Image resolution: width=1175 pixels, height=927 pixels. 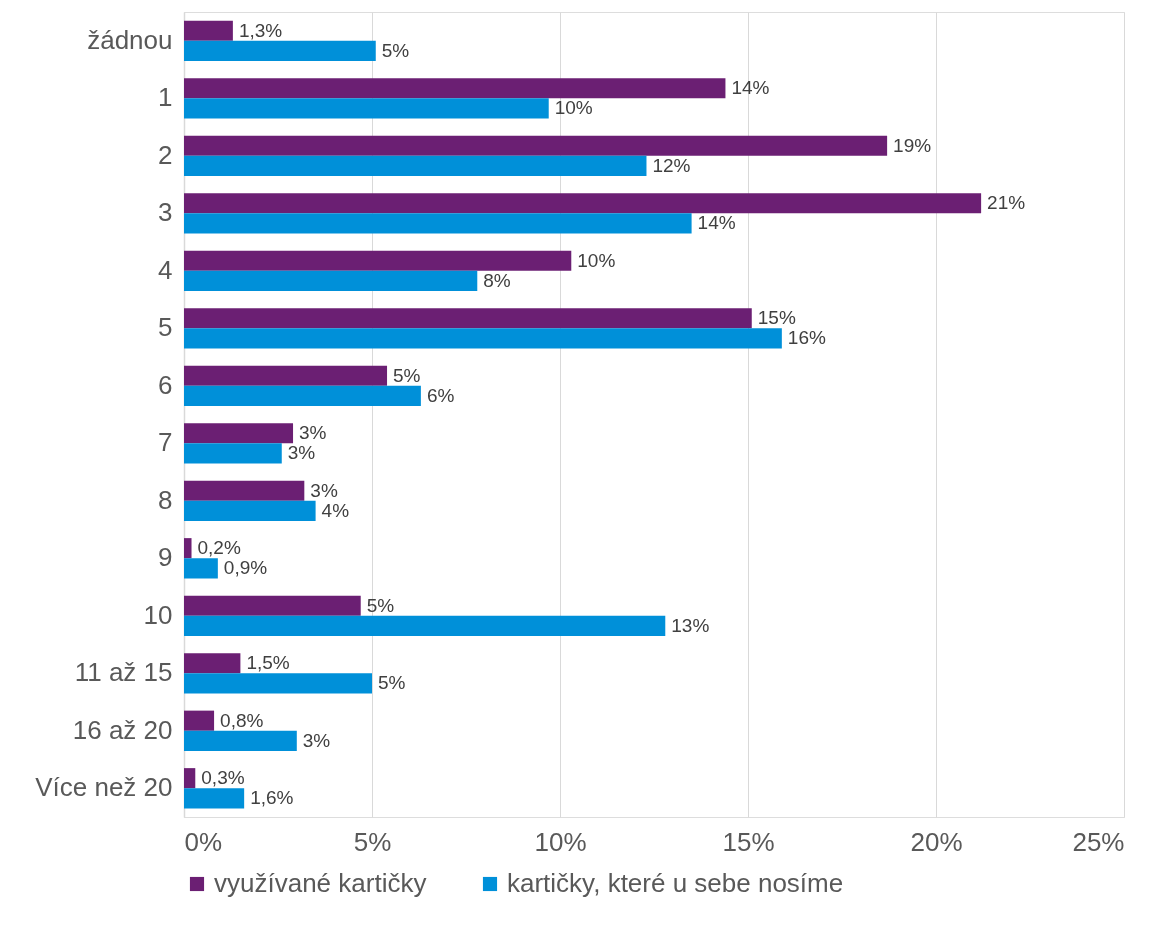 What do you see at coordinates (776, 318) in the screenshot?
I see `data-label: 15%` at bounding box center [776, 318].